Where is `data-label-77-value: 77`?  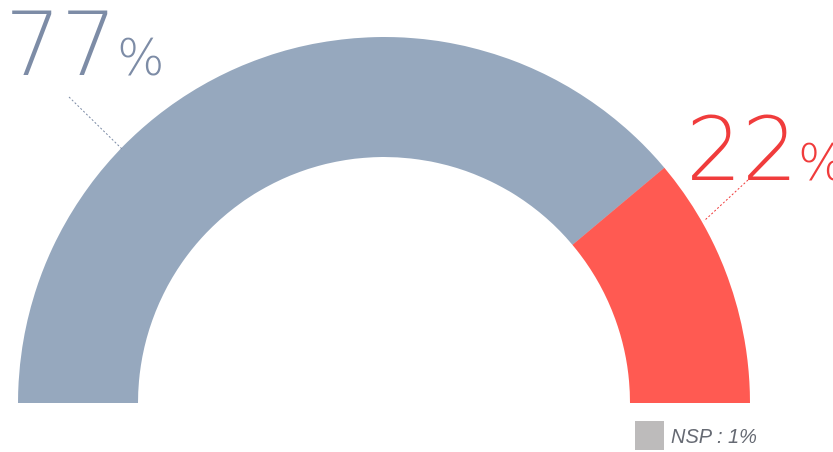 data-label-77-value: 77 is located at coordinates (61, 48).